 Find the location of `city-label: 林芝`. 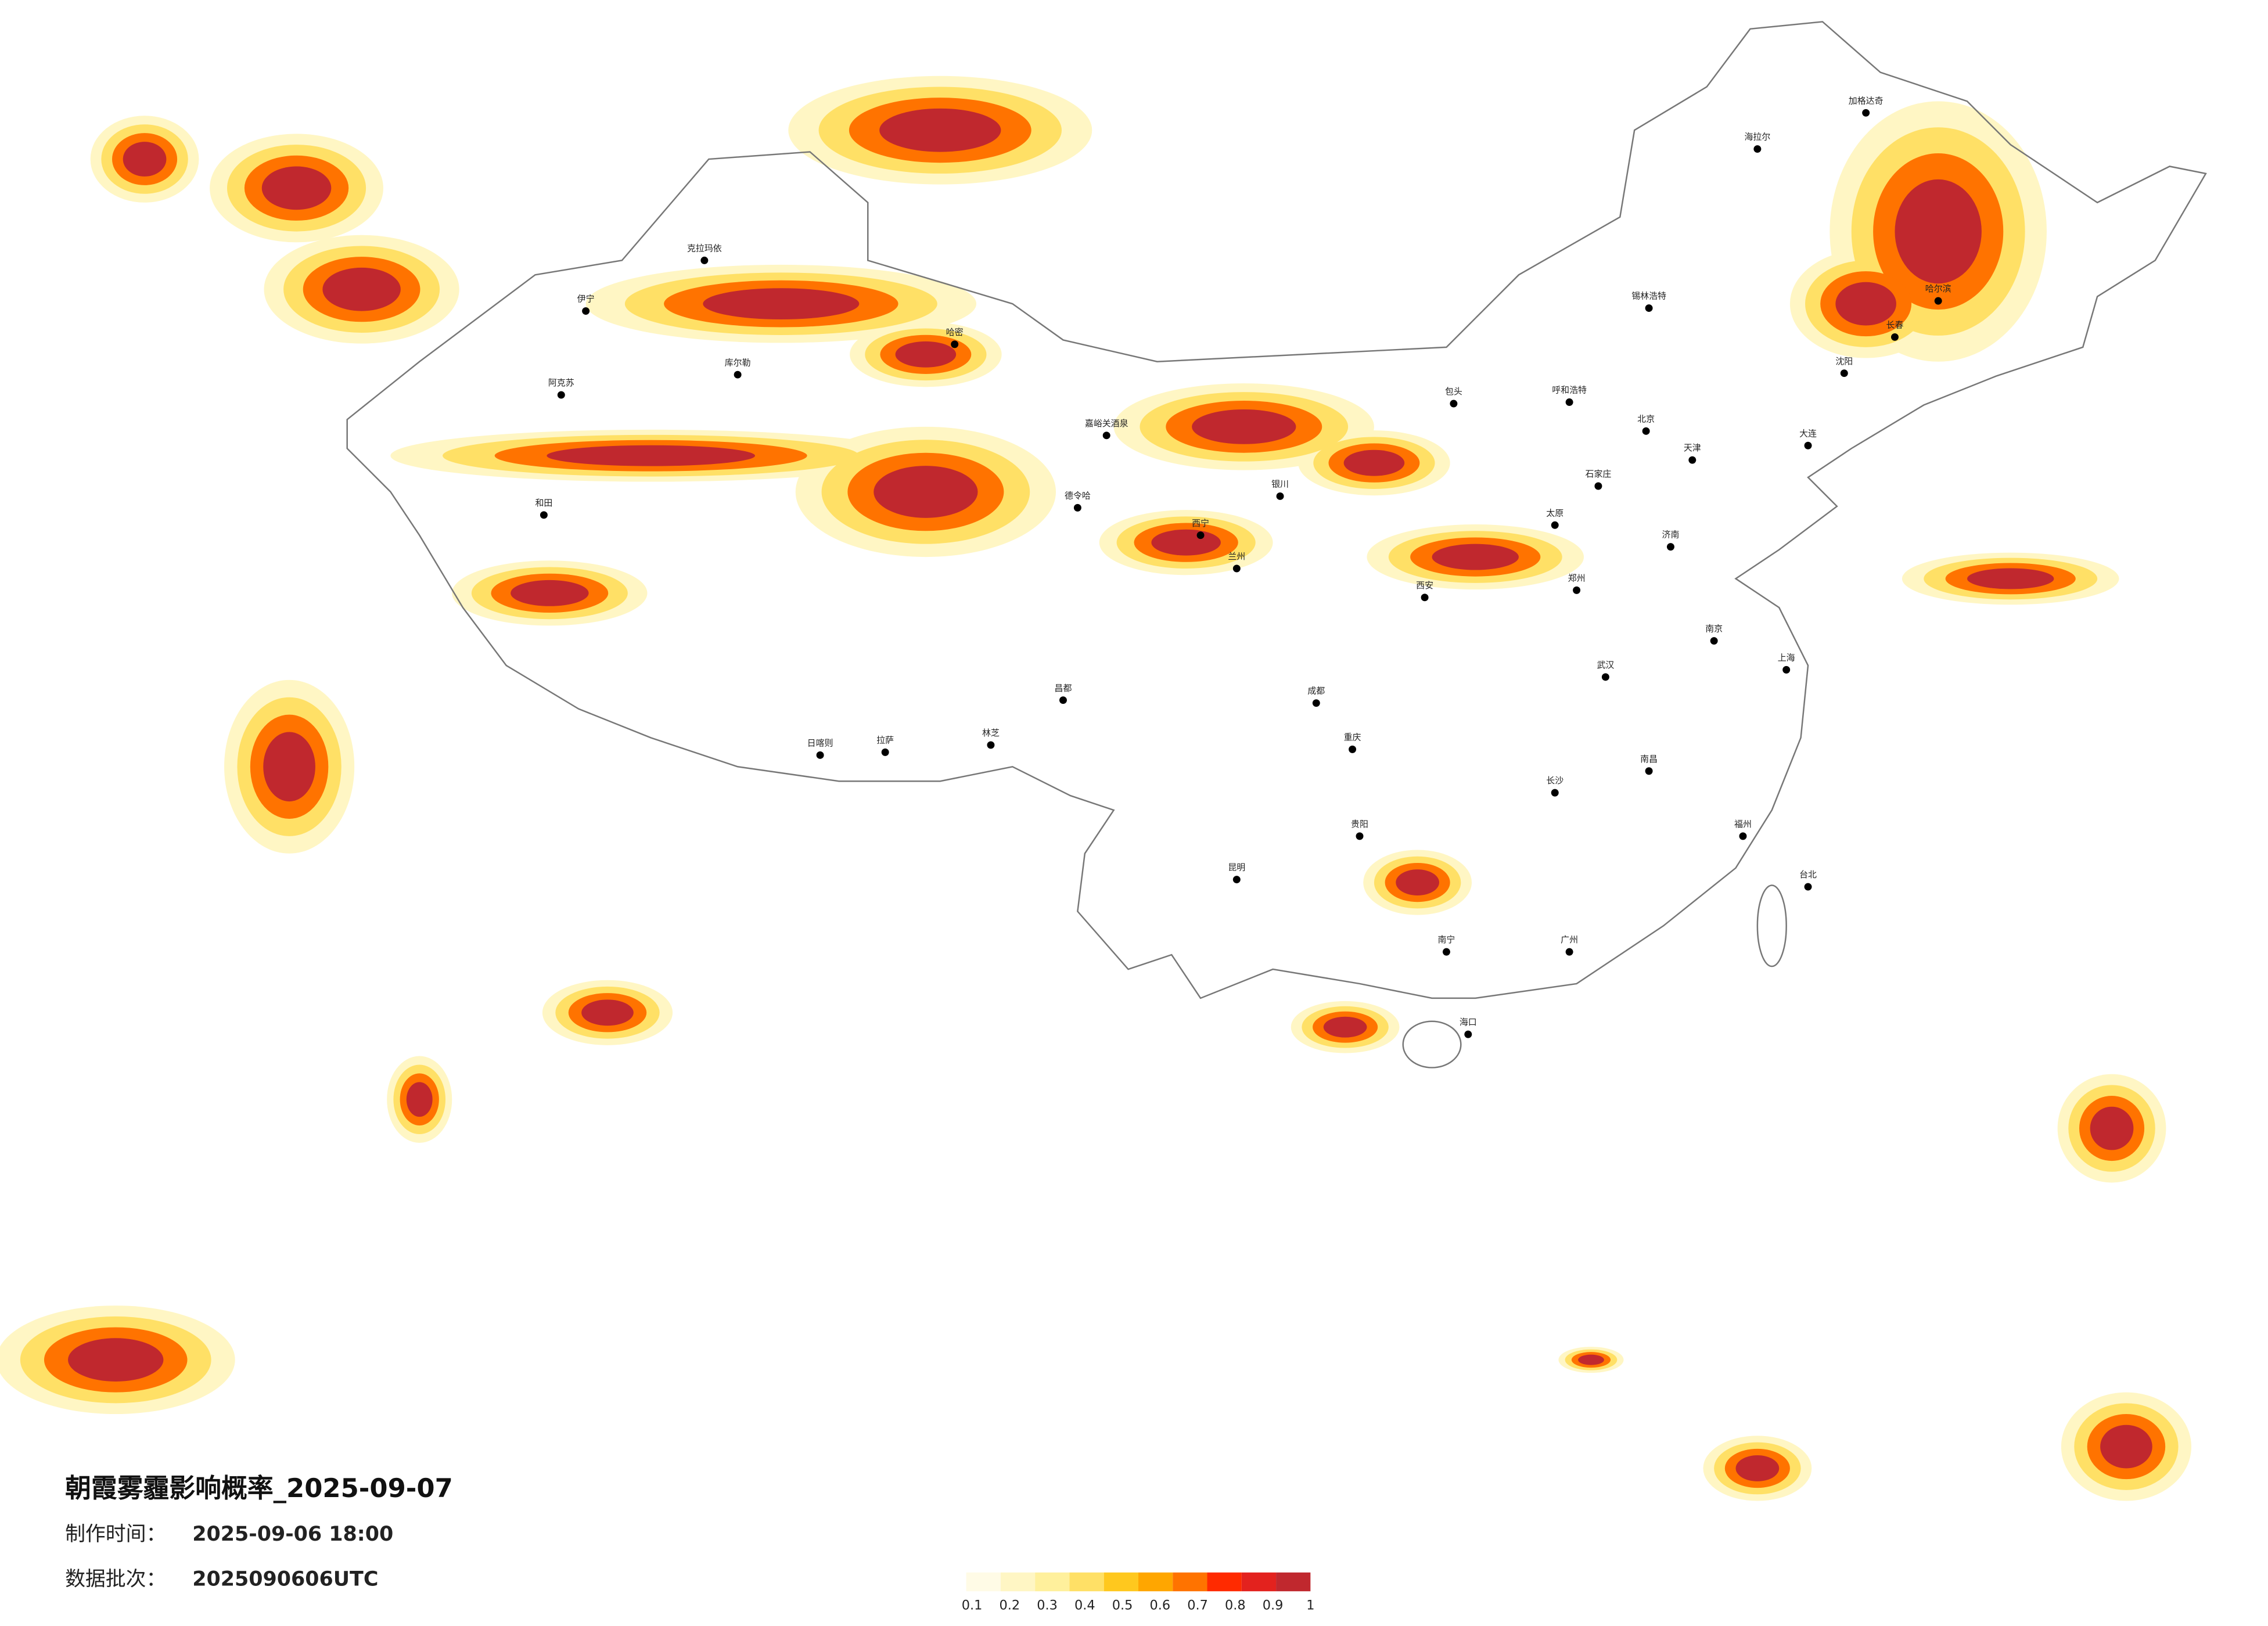

city-label: 林芝 is located at coordinates (991, 733).